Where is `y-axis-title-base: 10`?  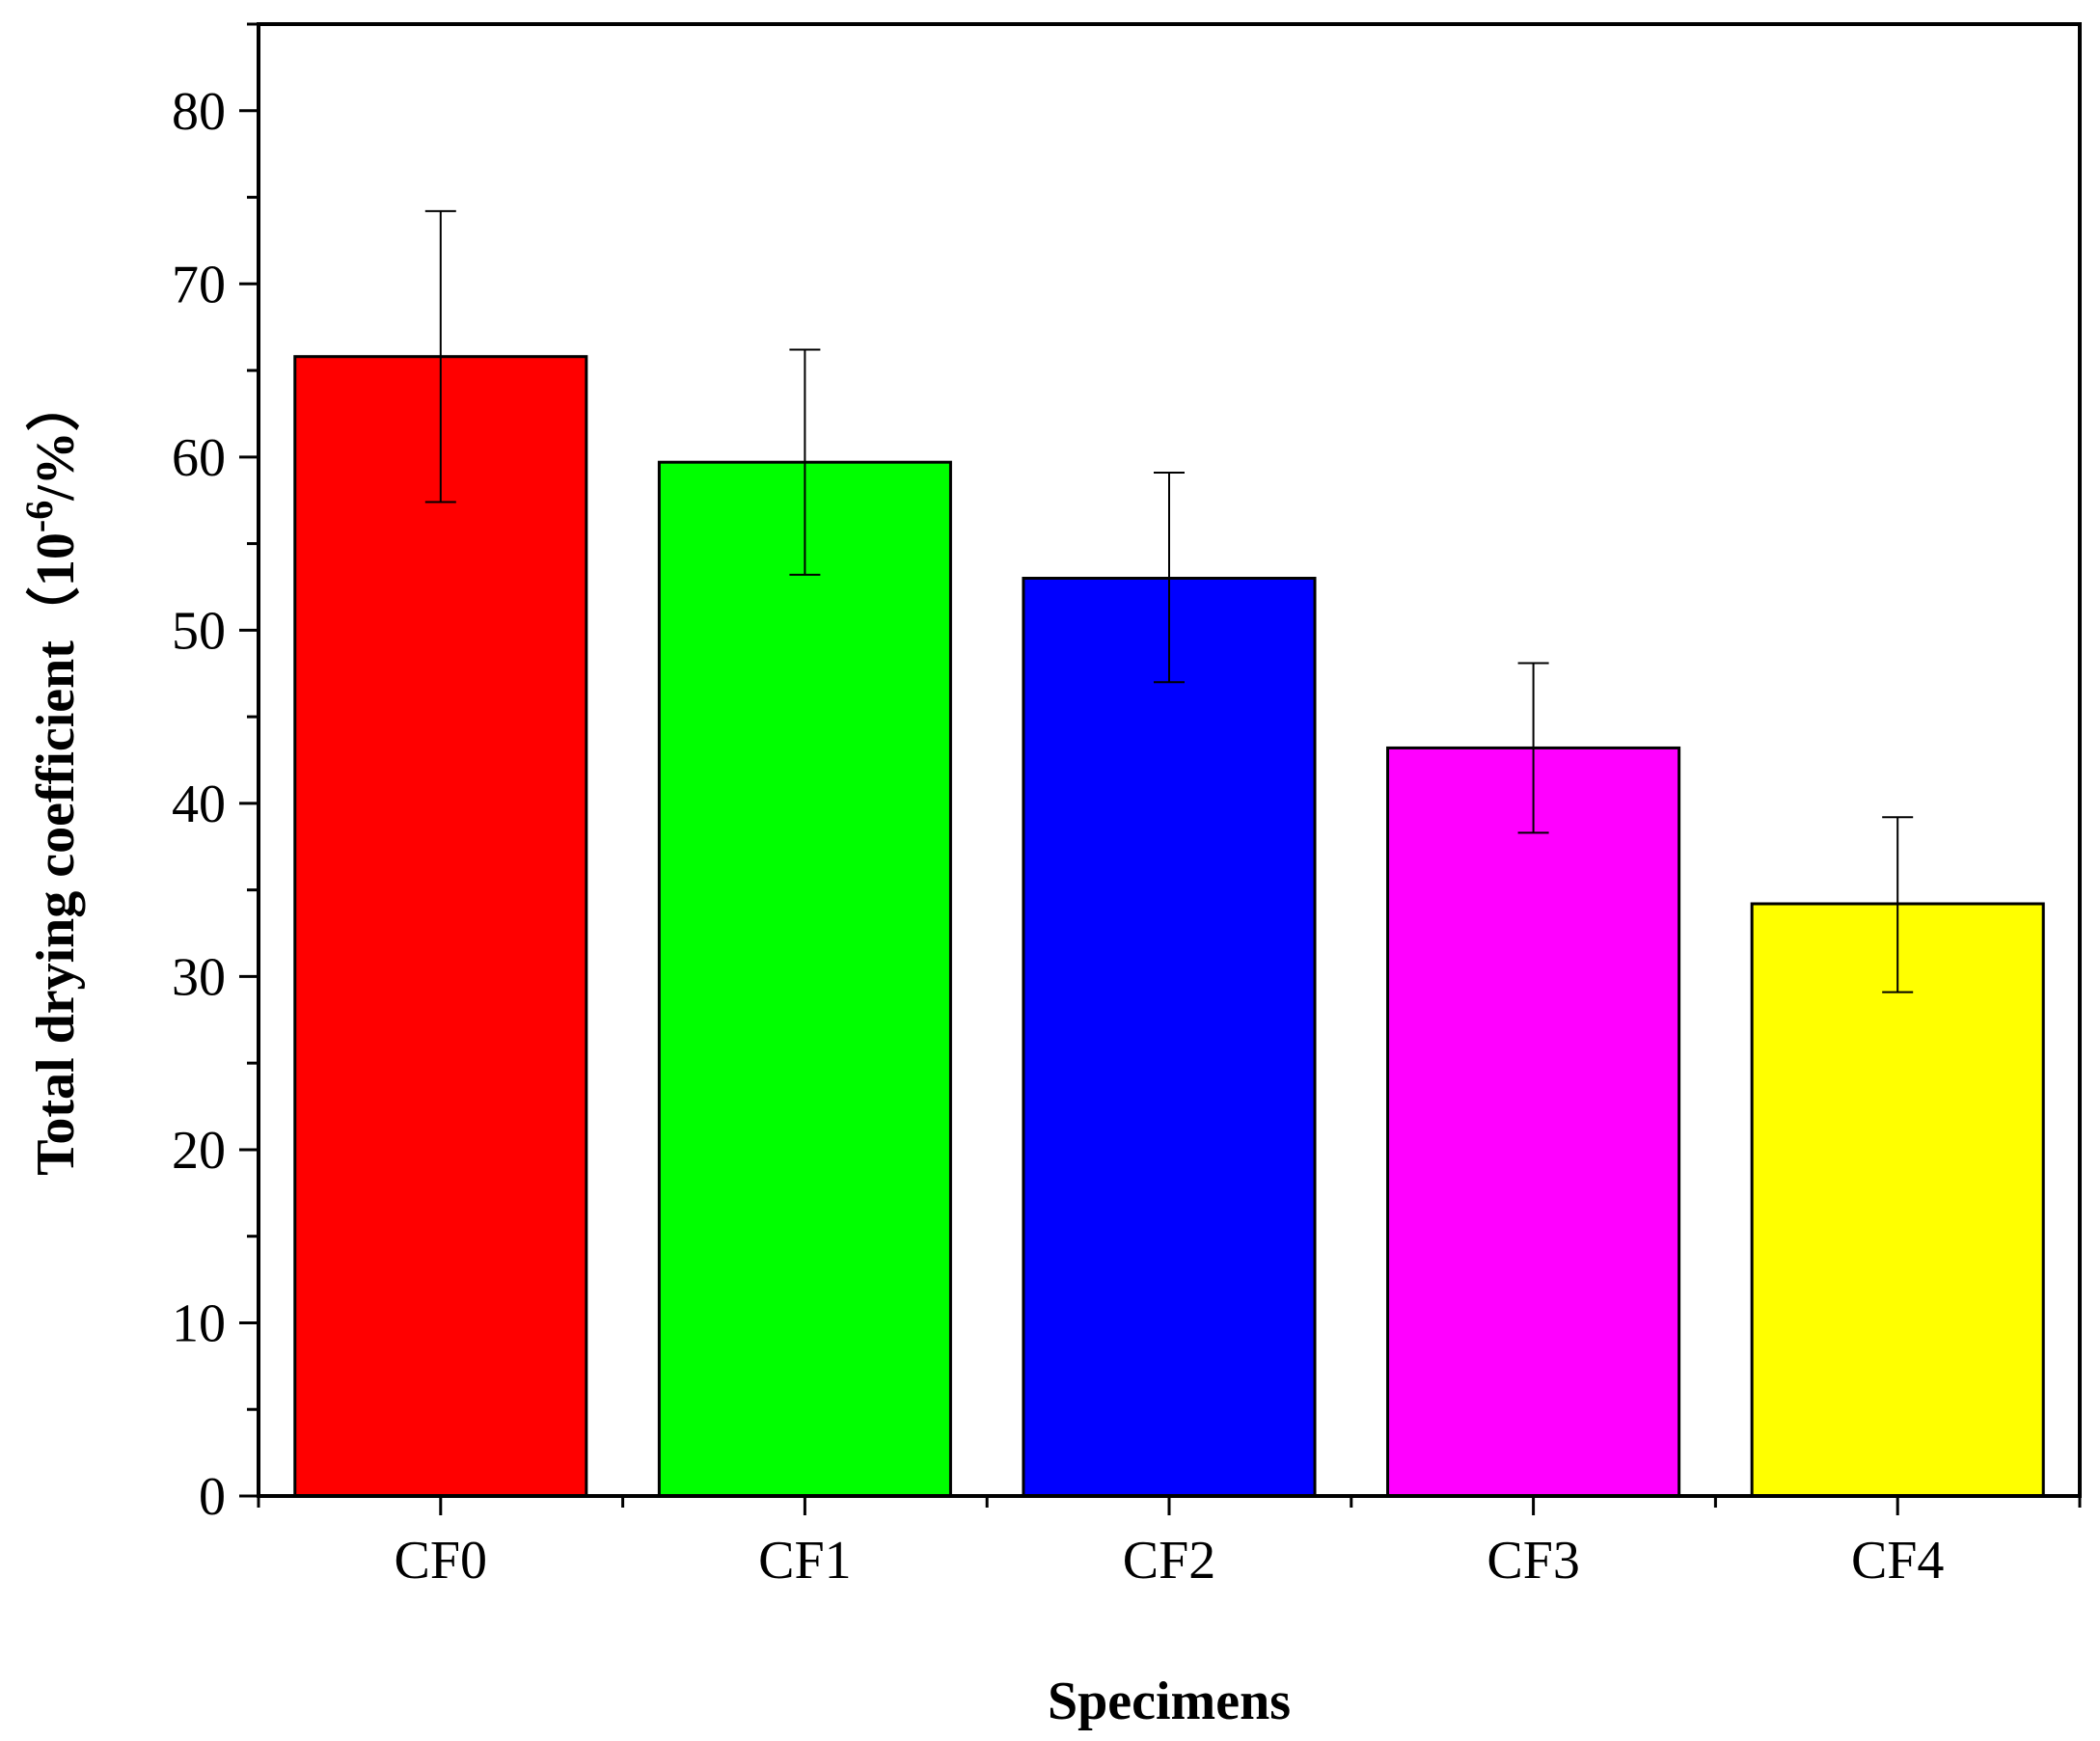
y-axis-title-base: 10 is located at coordinates (56, 559).